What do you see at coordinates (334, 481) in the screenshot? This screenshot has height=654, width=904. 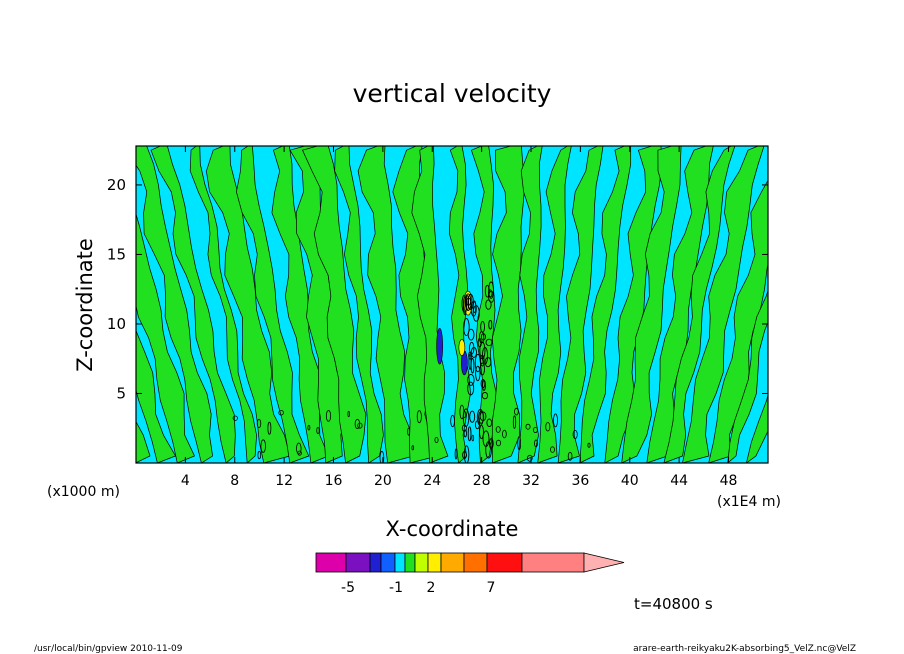 I see `x-tick-label: 16` at bounding box center [334, 481].